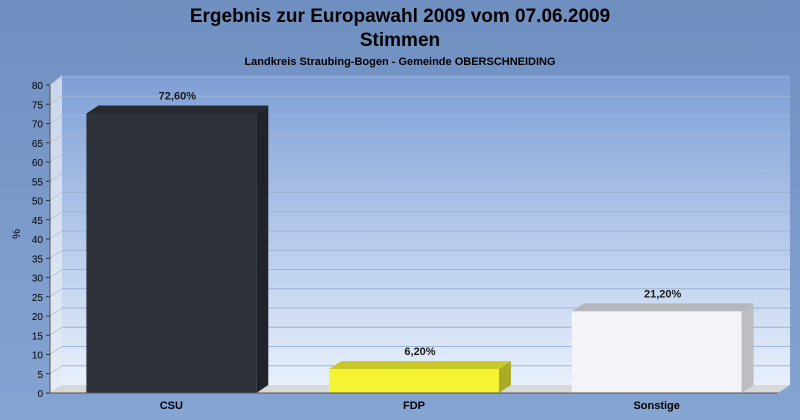 The image size is (800, 420). Describe the element at coordinates (38, 163) in the screenshot. I see `y-tick-label: 60` at that location.